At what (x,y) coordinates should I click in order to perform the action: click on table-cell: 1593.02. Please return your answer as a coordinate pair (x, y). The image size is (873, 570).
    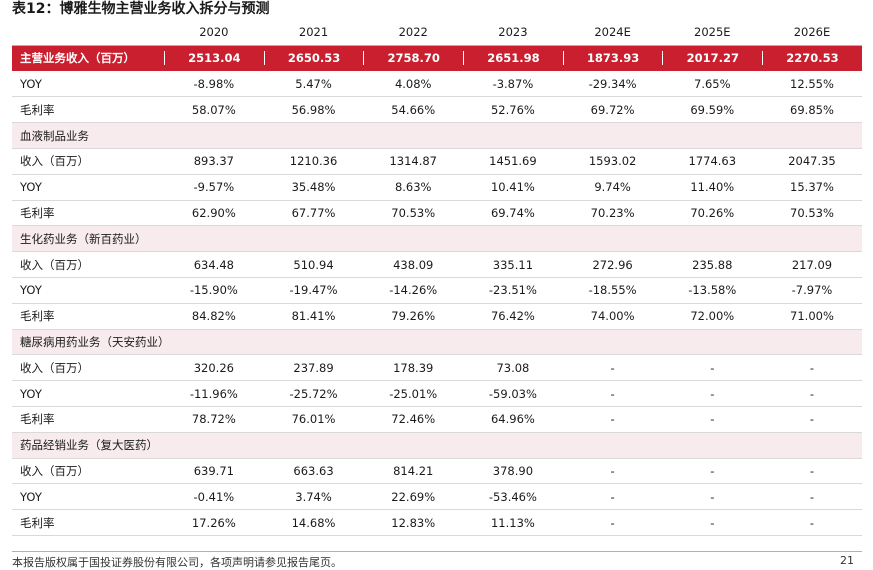
    Looking at the image, I should click on (612, 161).